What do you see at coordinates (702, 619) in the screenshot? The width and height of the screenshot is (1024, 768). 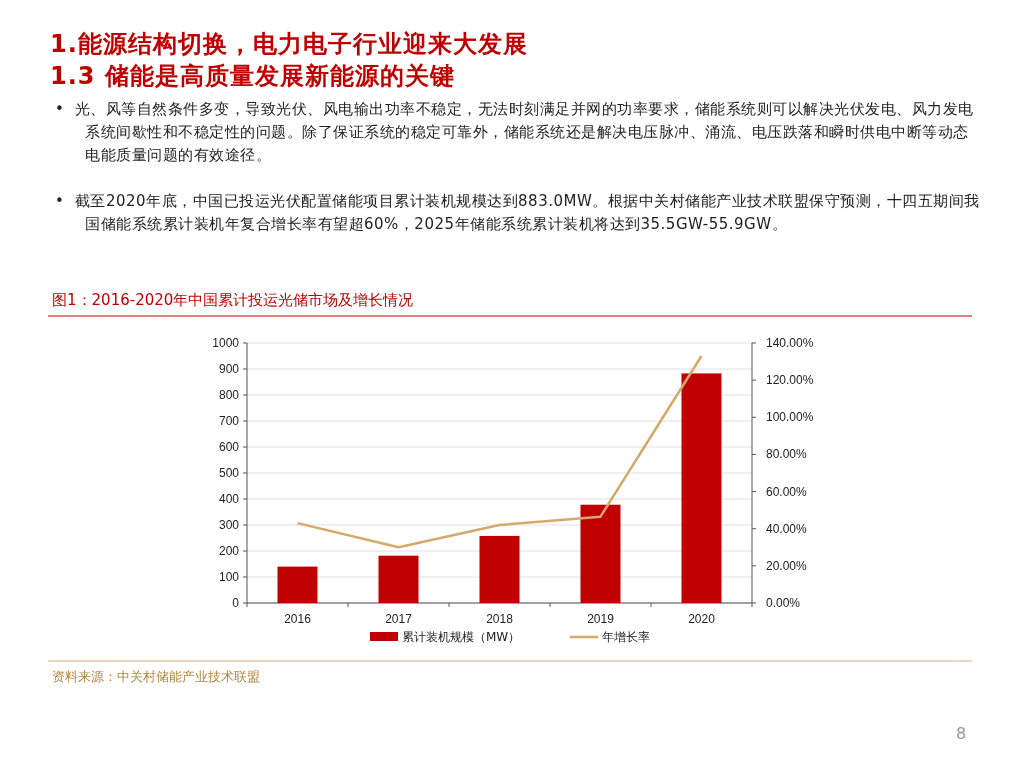 I see `x-tick-label: 2020` at bounding box center [702, 619].